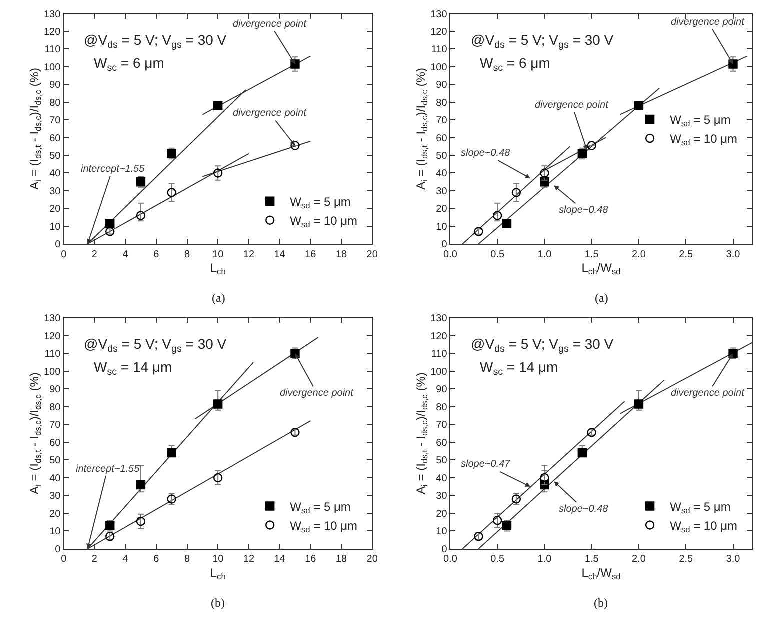  What do you see at coordinates (157, 560) in the screenshot?
I see `x-tick-label: 6` at bounding box center [157, 560].